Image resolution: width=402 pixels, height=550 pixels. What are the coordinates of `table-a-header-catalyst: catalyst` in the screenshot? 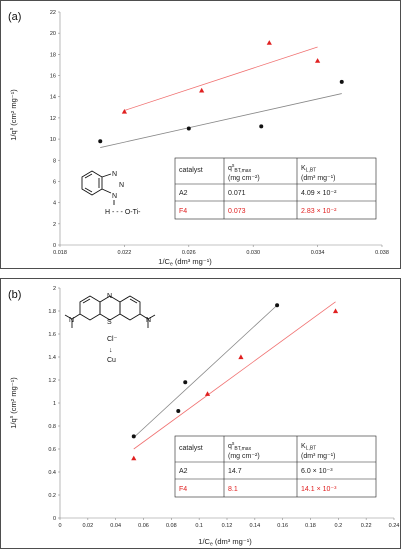 It's located at (191, 170).